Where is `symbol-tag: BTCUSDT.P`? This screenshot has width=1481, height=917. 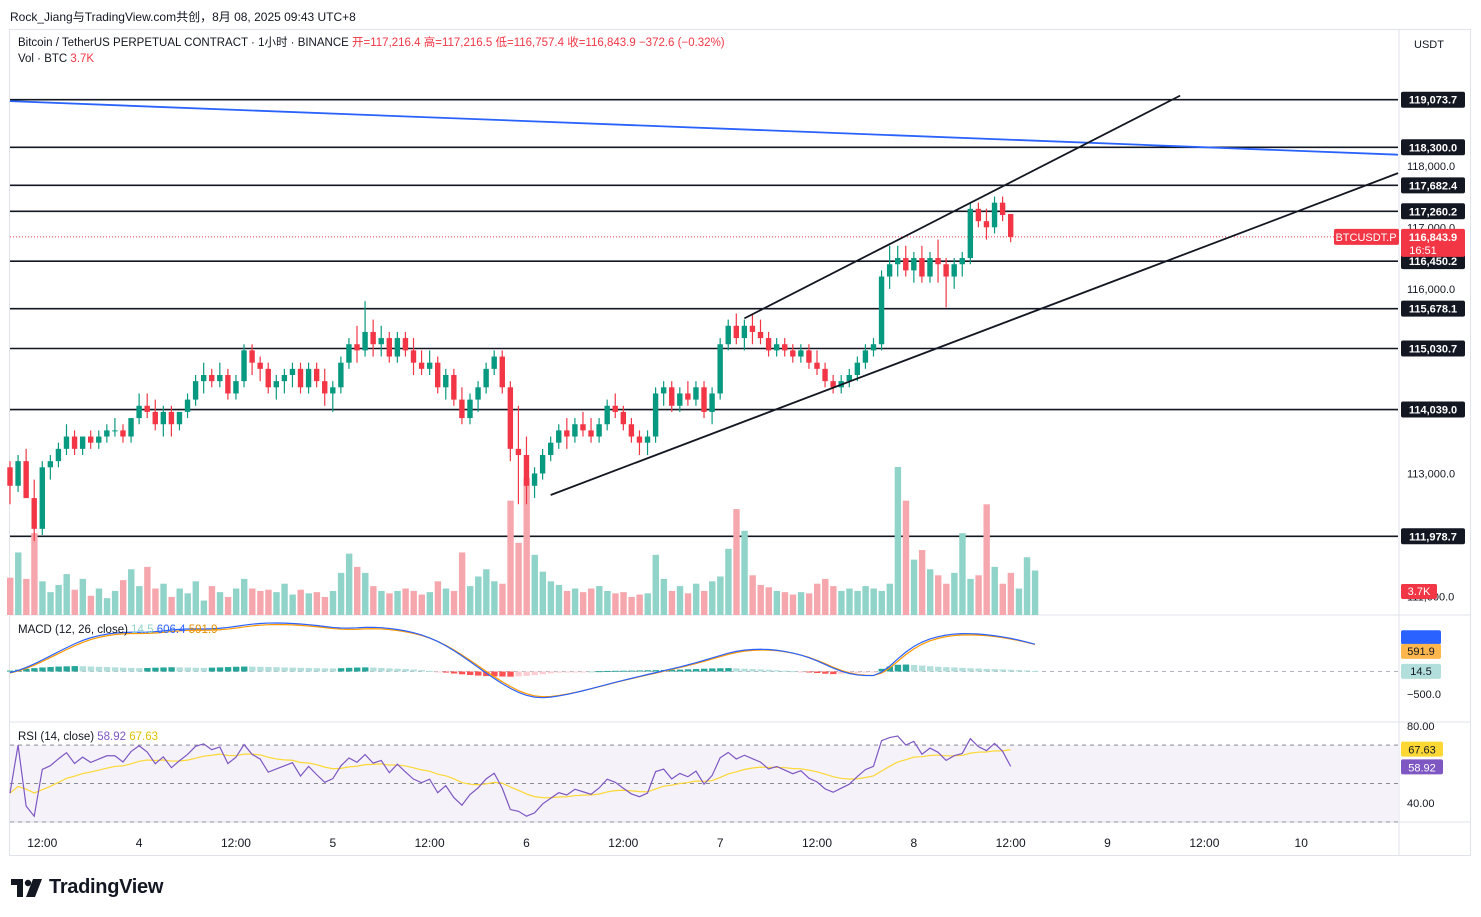
symbol-tag: BTCUSDT.P is located at coordinates (1365, 238).